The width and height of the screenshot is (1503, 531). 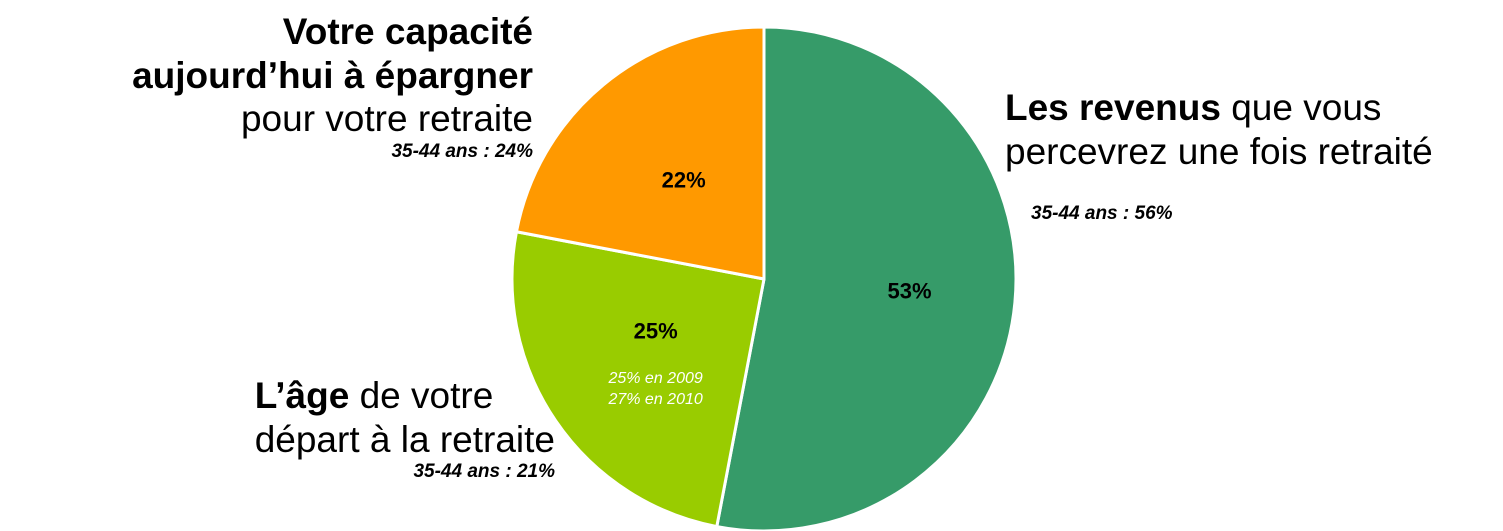 I want to click on income-label-rest: que vous, so click(x=1306, y=107).